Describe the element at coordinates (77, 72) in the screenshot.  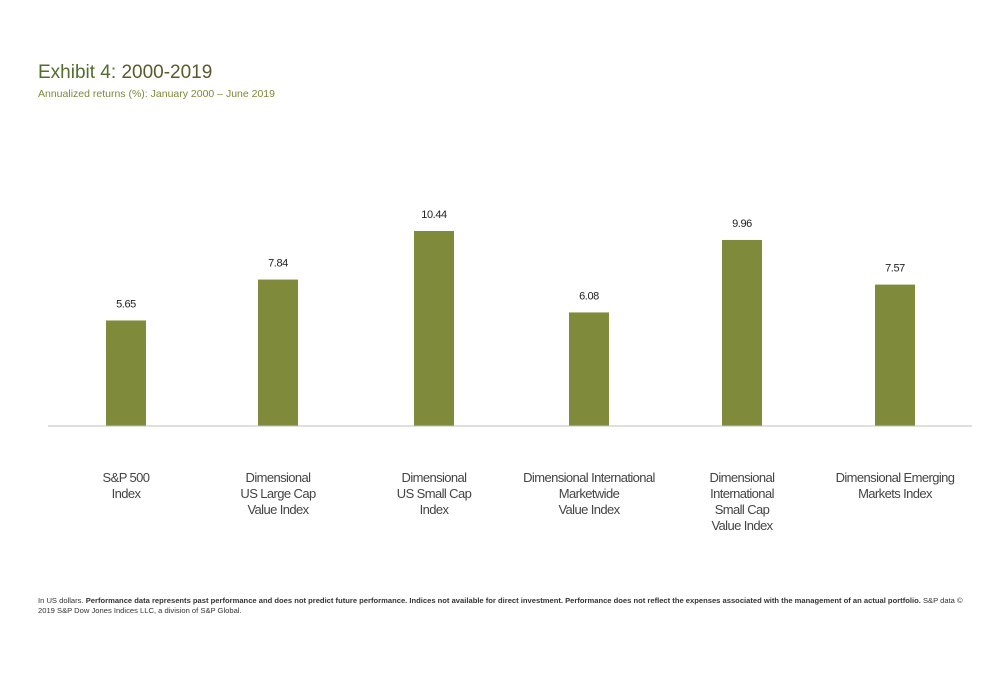
I see `title-prefix: Exhibit 4:` at that location.